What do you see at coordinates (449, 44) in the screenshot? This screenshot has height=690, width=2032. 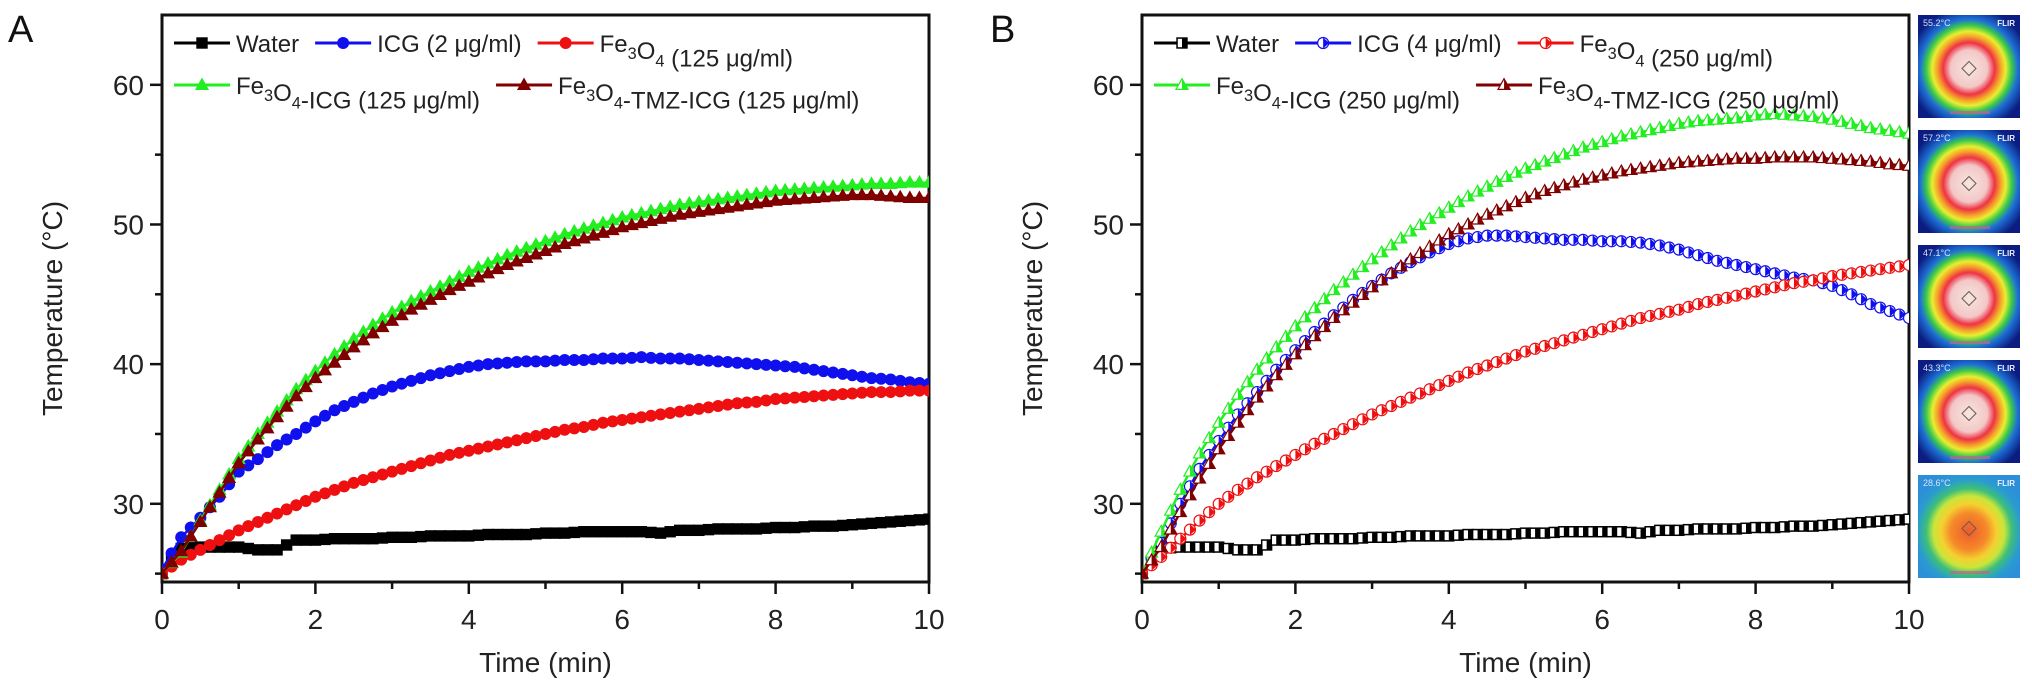 I see `legend-label: ICG (2 μg/ml)` at bounding box center [449, 44].